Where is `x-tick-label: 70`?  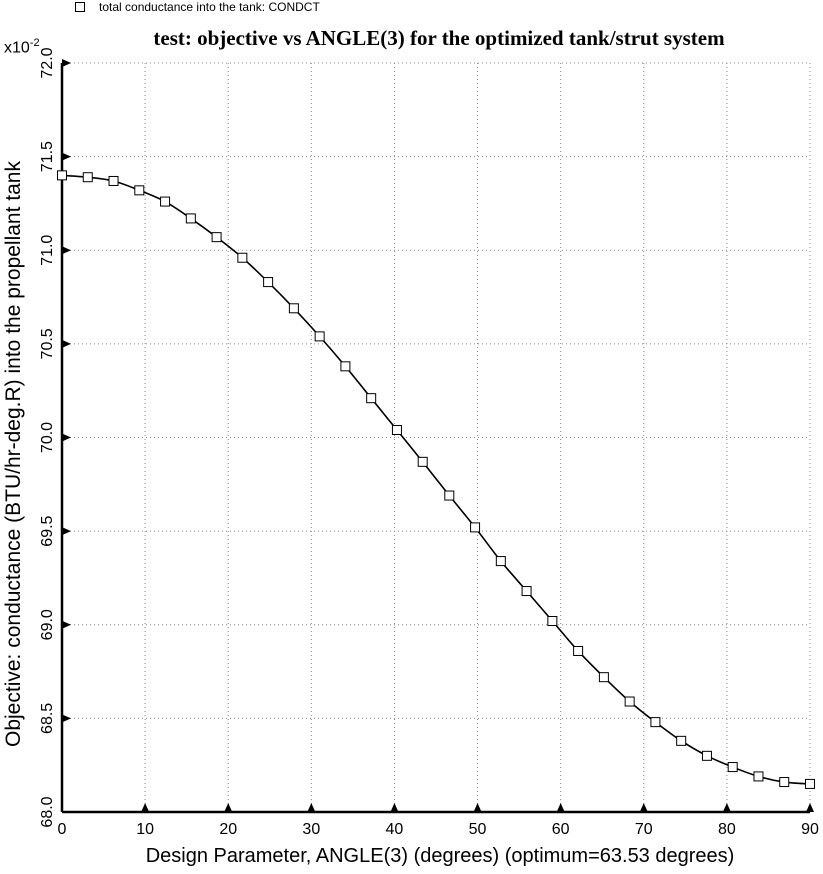
x-tick-label: 70 is located at coordinates (644, 829).